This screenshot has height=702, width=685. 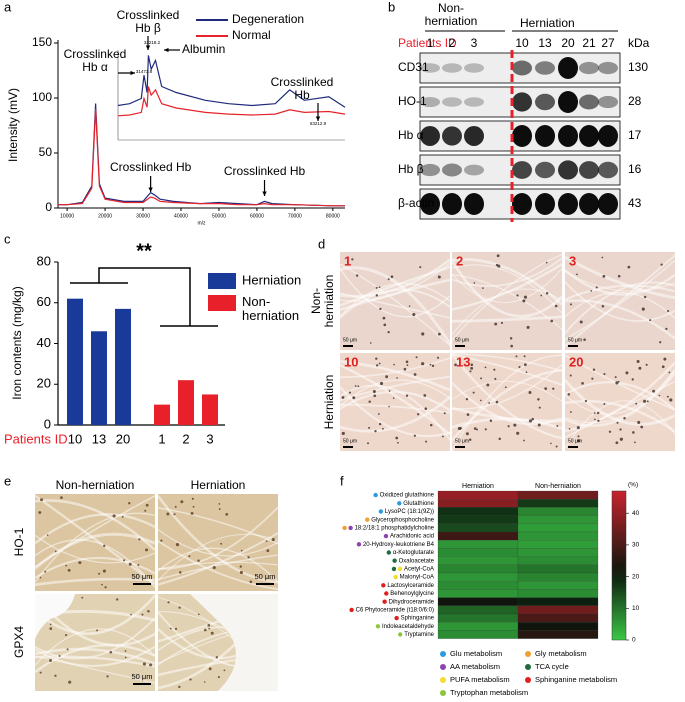 What do you see at coordinates (142, 684) in the screenshot?
I see `scale-bar` at bounding box center [142, 684].